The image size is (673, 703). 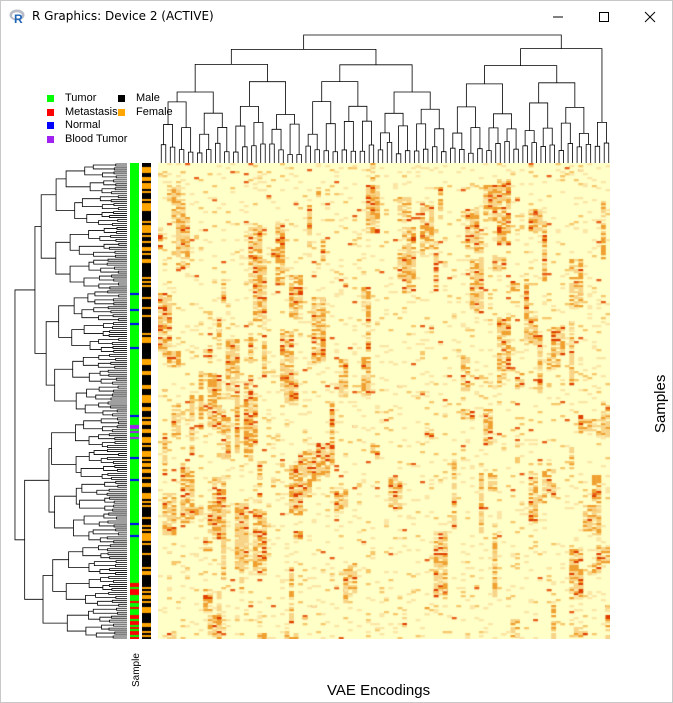 I want to click on sample-sex-sidebar, so click(x=146, y=401).